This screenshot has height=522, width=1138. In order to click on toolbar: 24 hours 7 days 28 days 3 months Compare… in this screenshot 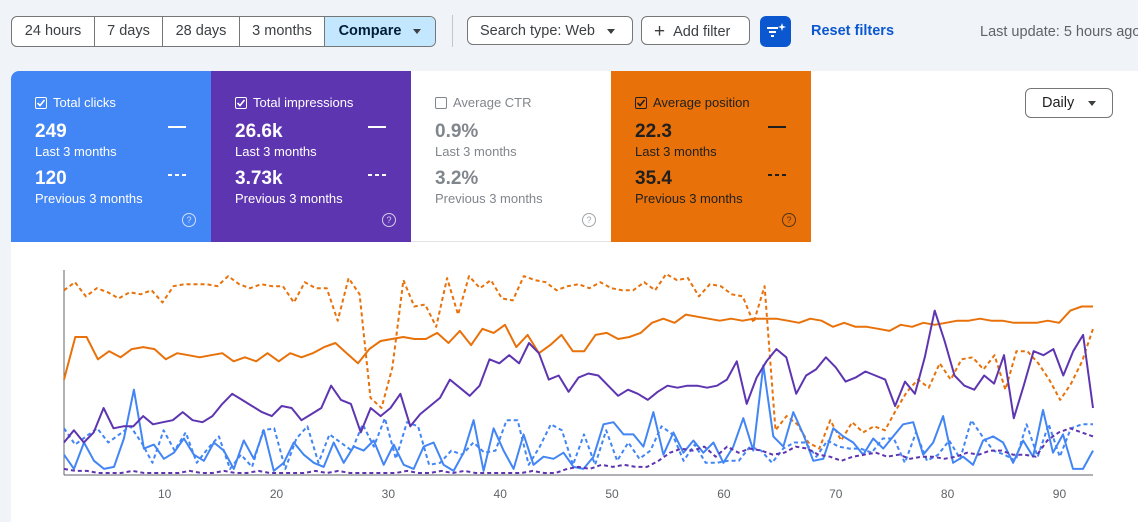, I will do `click(569, 32)`.